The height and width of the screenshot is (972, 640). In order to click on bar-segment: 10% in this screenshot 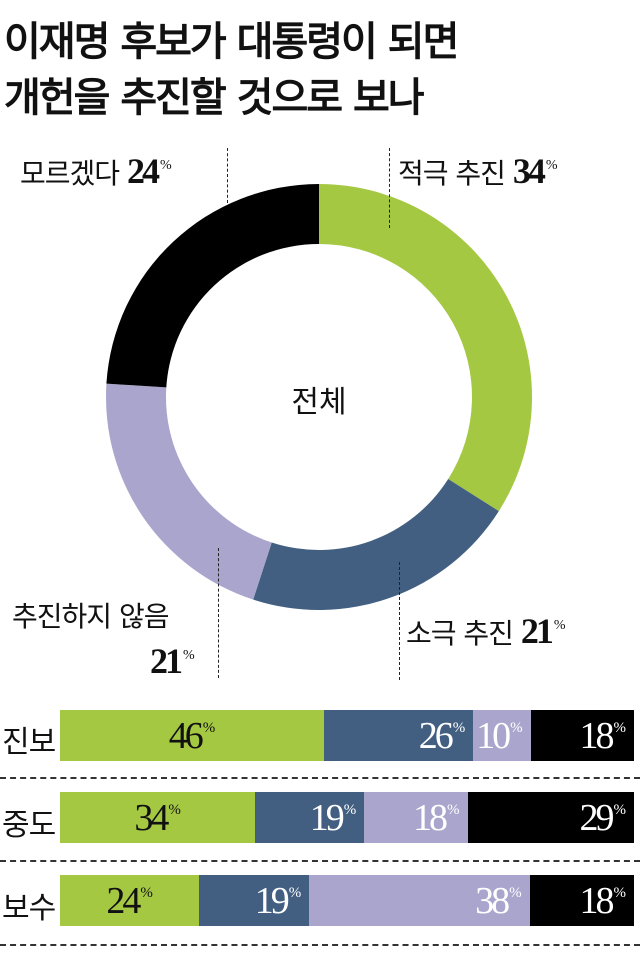, I will do `click(502, 735)`.